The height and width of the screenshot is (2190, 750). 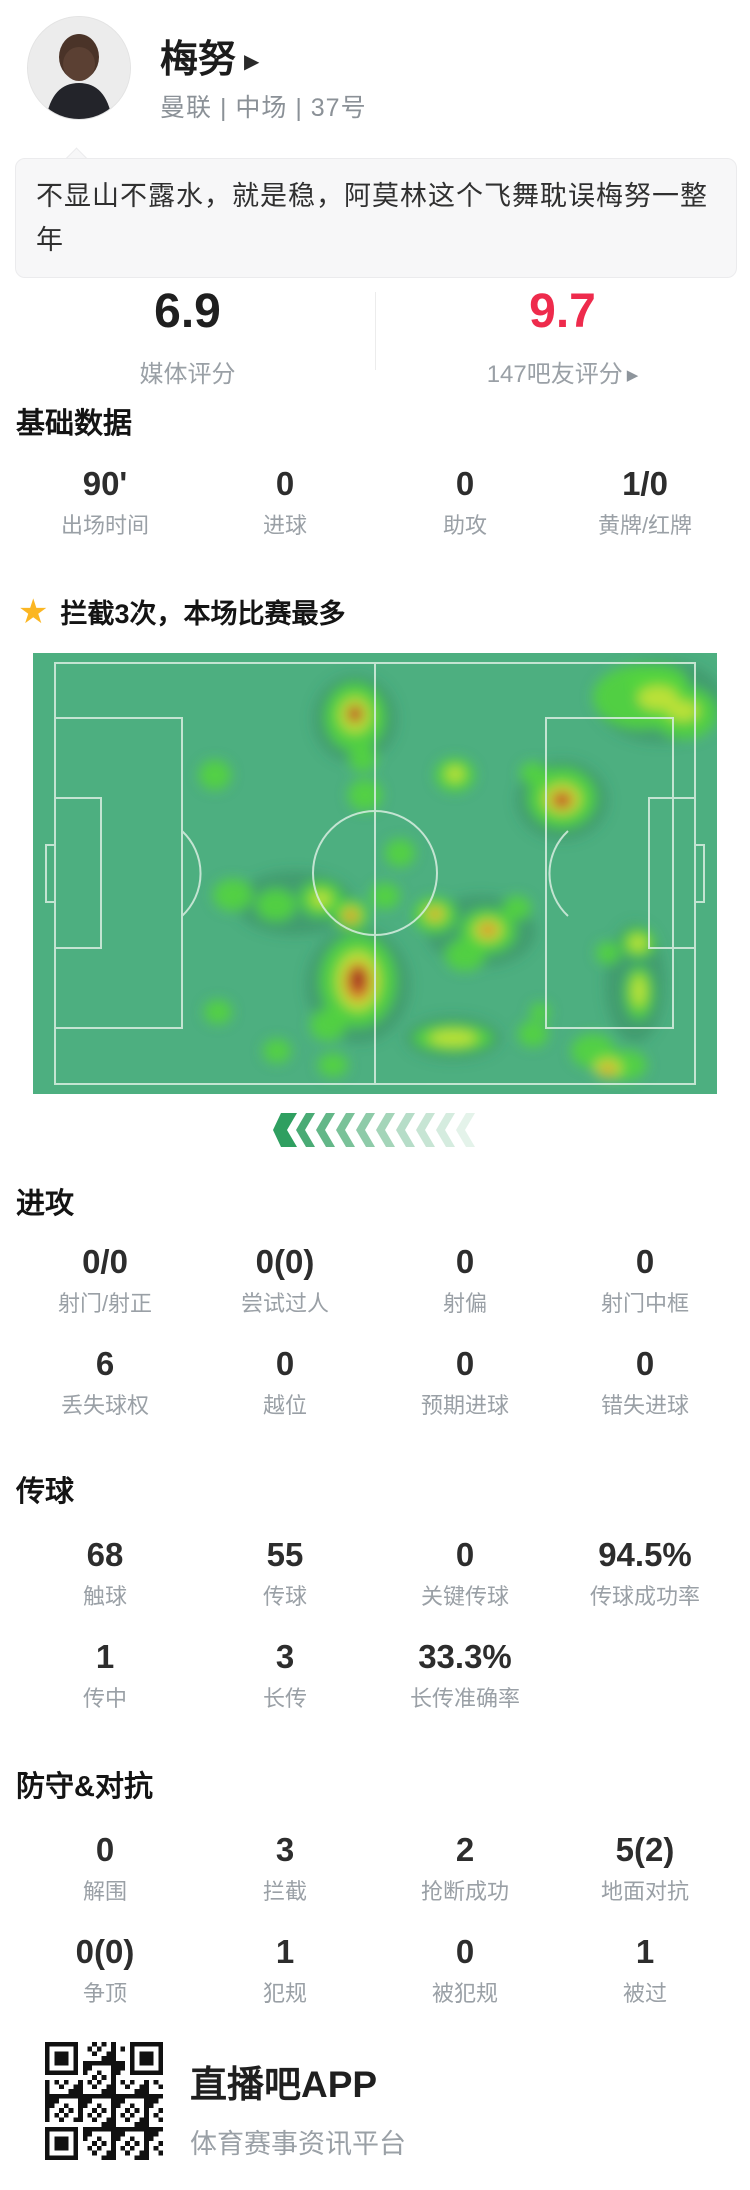 I want to click on media-rating-block: 6.9 媒体评分, so click(x=187, y=336).